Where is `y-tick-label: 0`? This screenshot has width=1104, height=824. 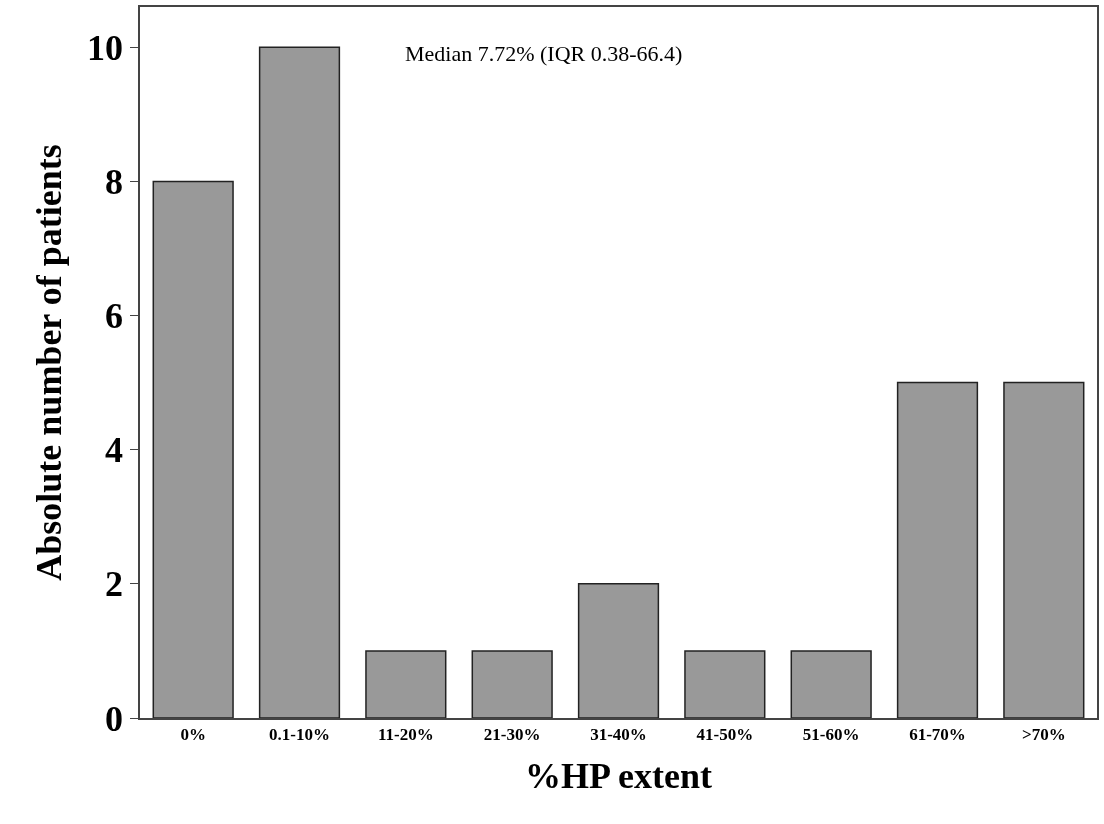 y-tick-label: 0 is located at coordinates (114, 718).